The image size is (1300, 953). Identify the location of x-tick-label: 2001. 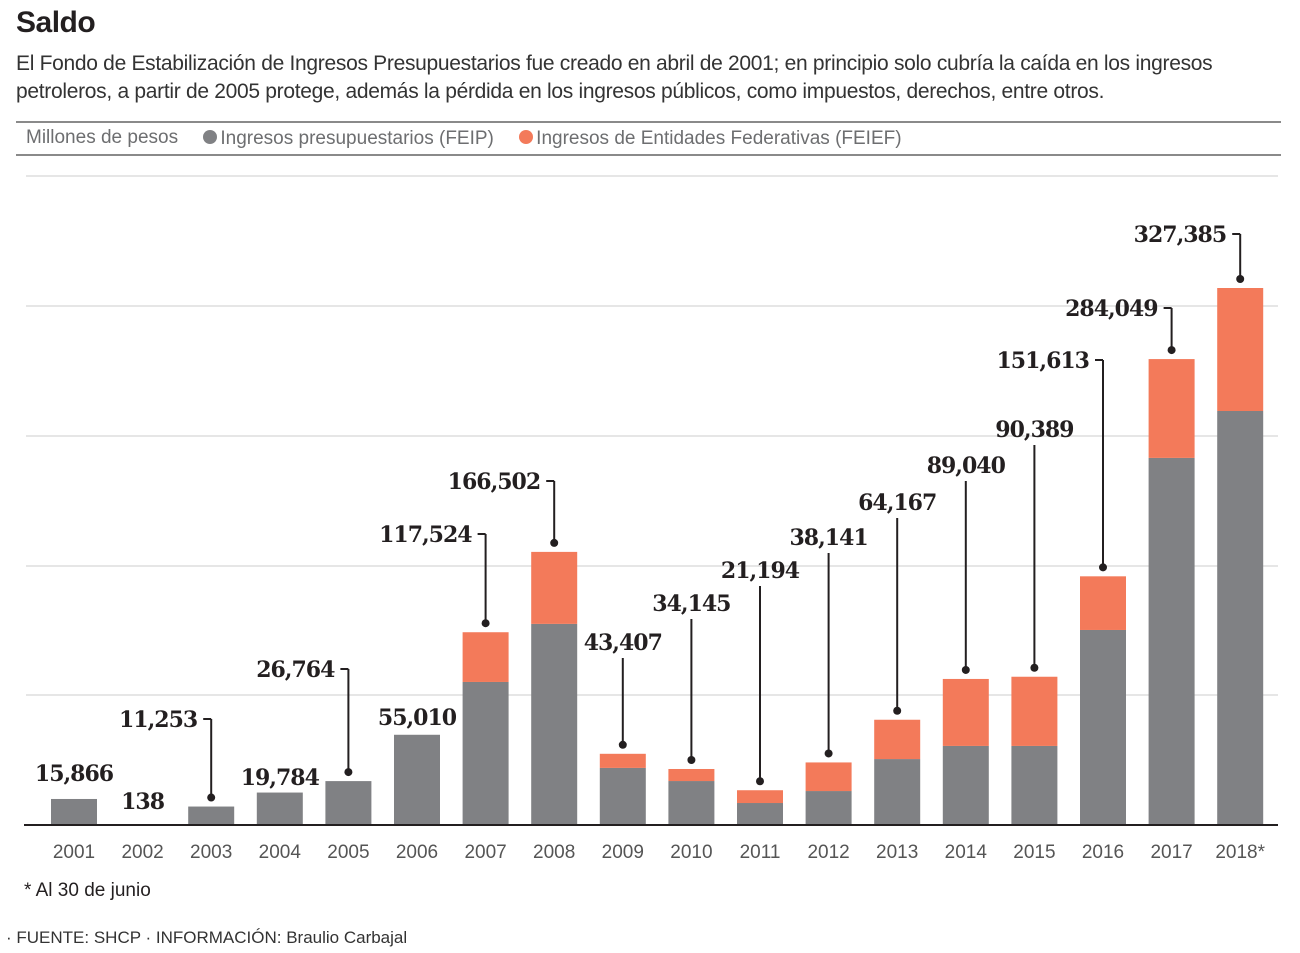
(74, 852).